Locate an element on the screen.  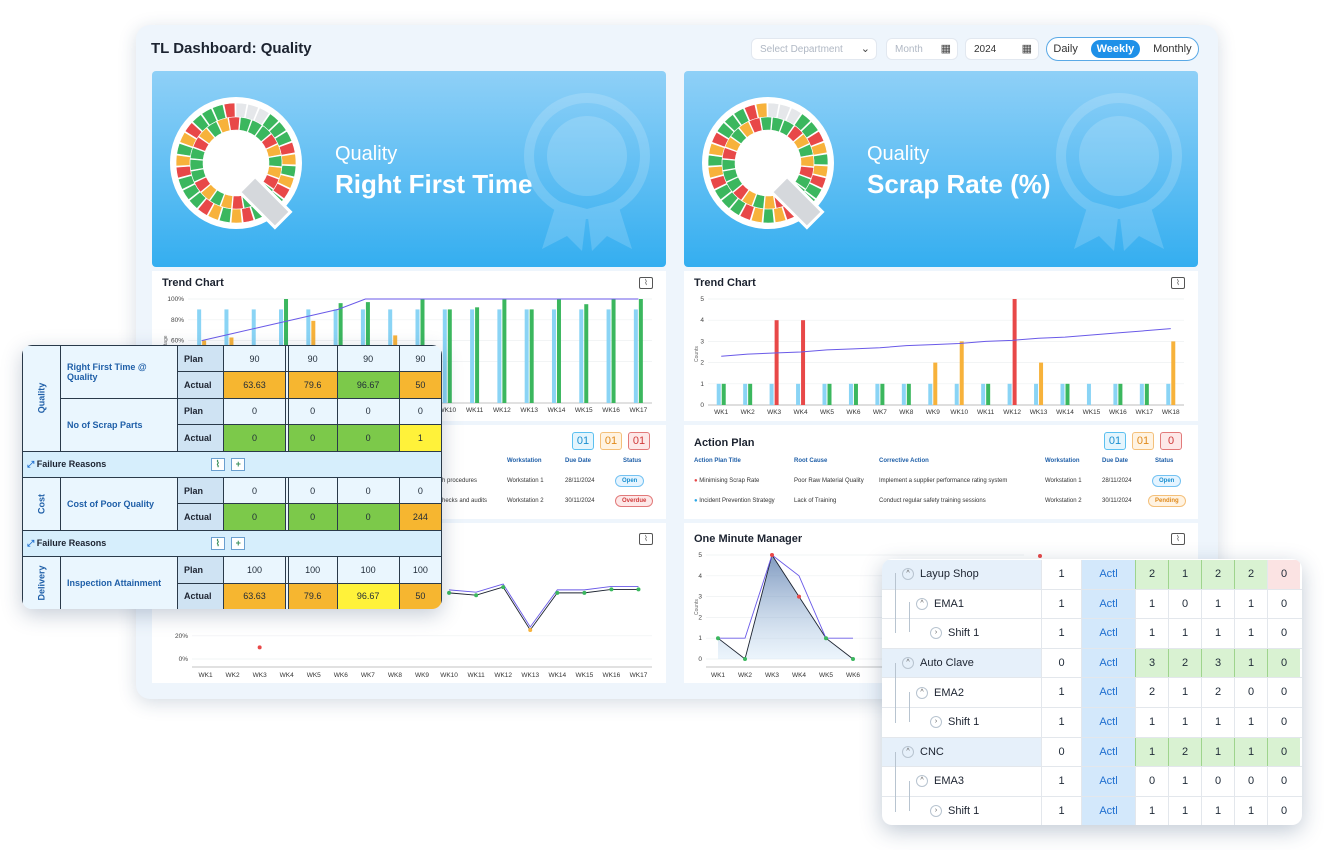
plan-value: 1 is located at coordinates (1061, 692).